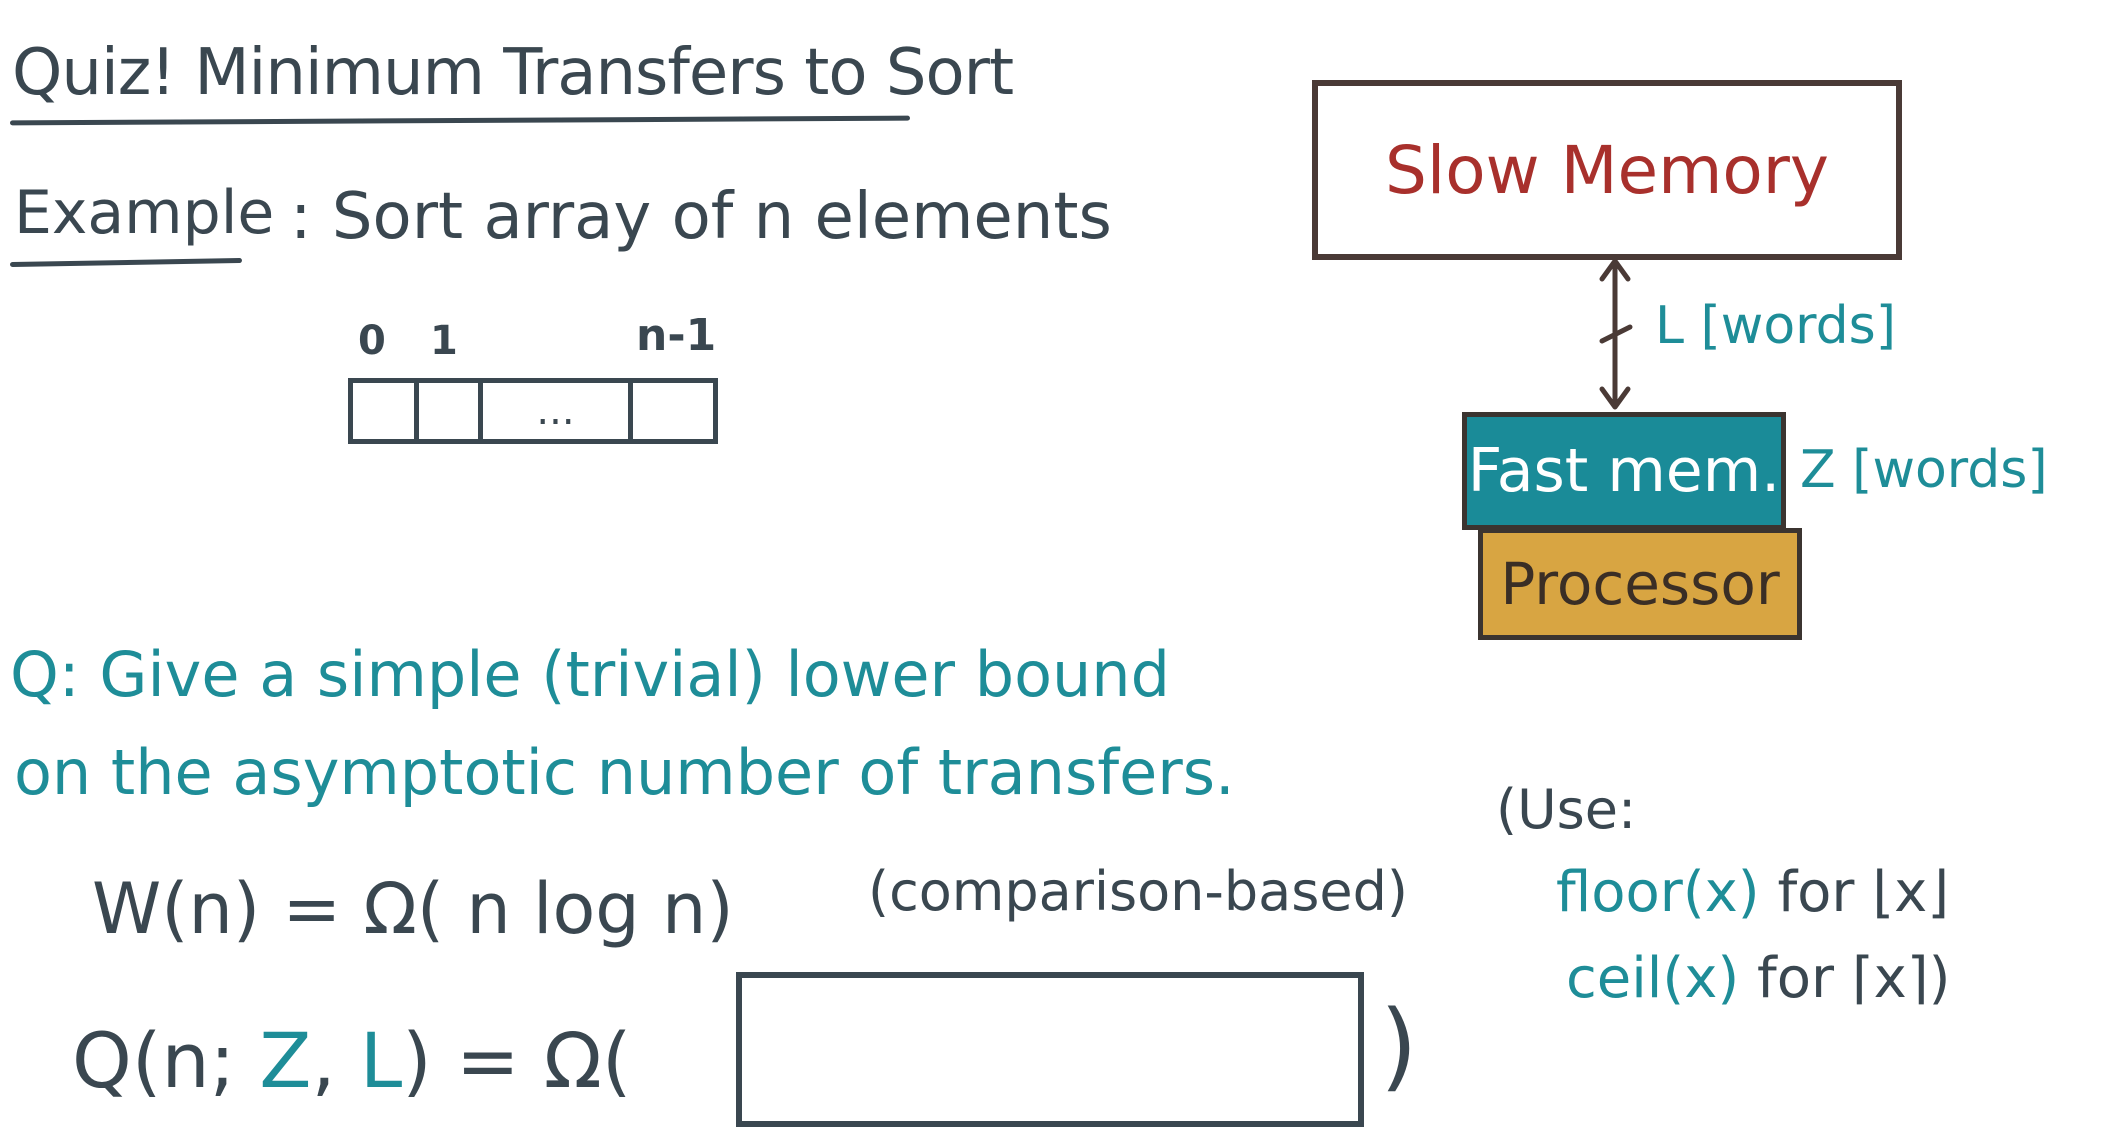  I want to click on example-underline, so click(126, 262).